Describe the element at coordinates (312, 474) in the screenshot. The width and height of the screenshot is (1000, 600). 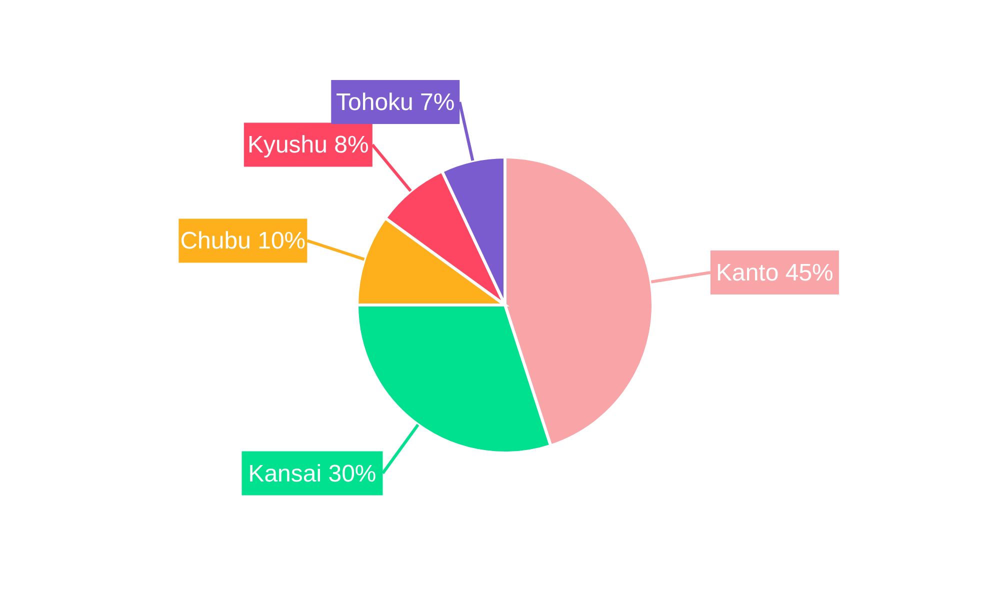
I see `slice-label: Kansai 30%` at that location.